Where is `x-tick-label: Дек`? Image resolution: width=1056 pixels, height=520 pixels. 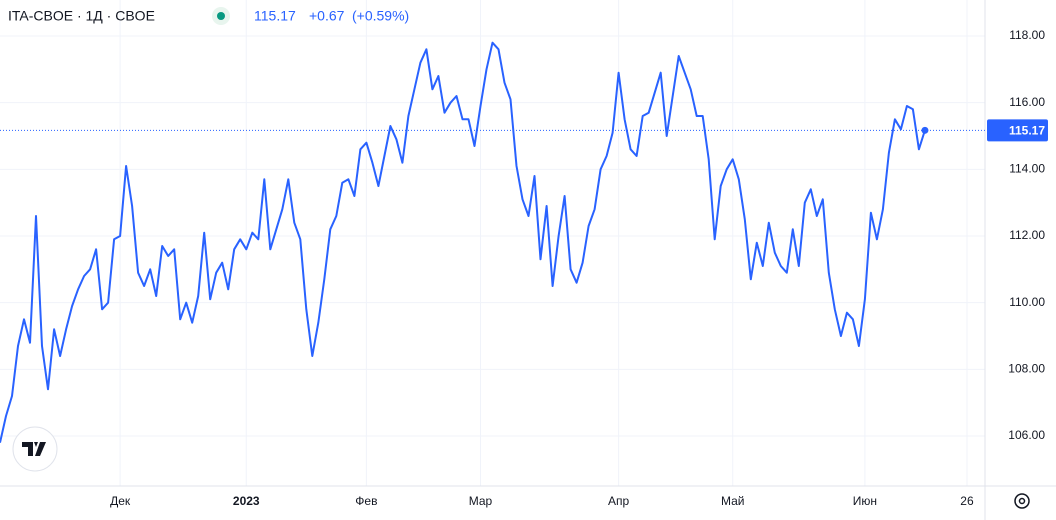
x-tick-label: Дек is located at coordinates (120, 501).